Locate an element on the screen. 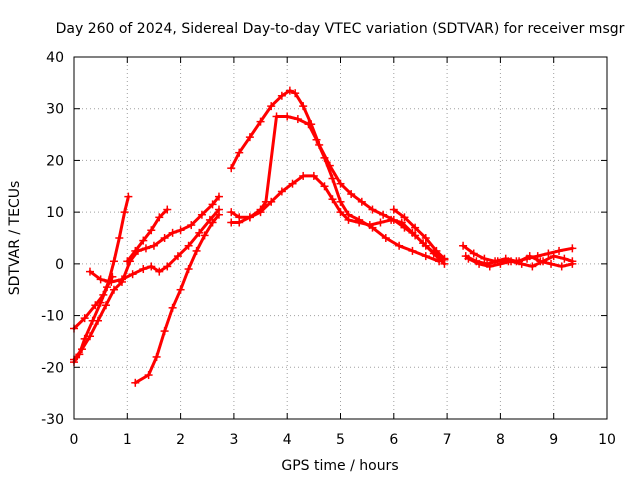 This screenshot has height=480, width=640. x-tick-label: 0 is located at coordinates (74, 440).